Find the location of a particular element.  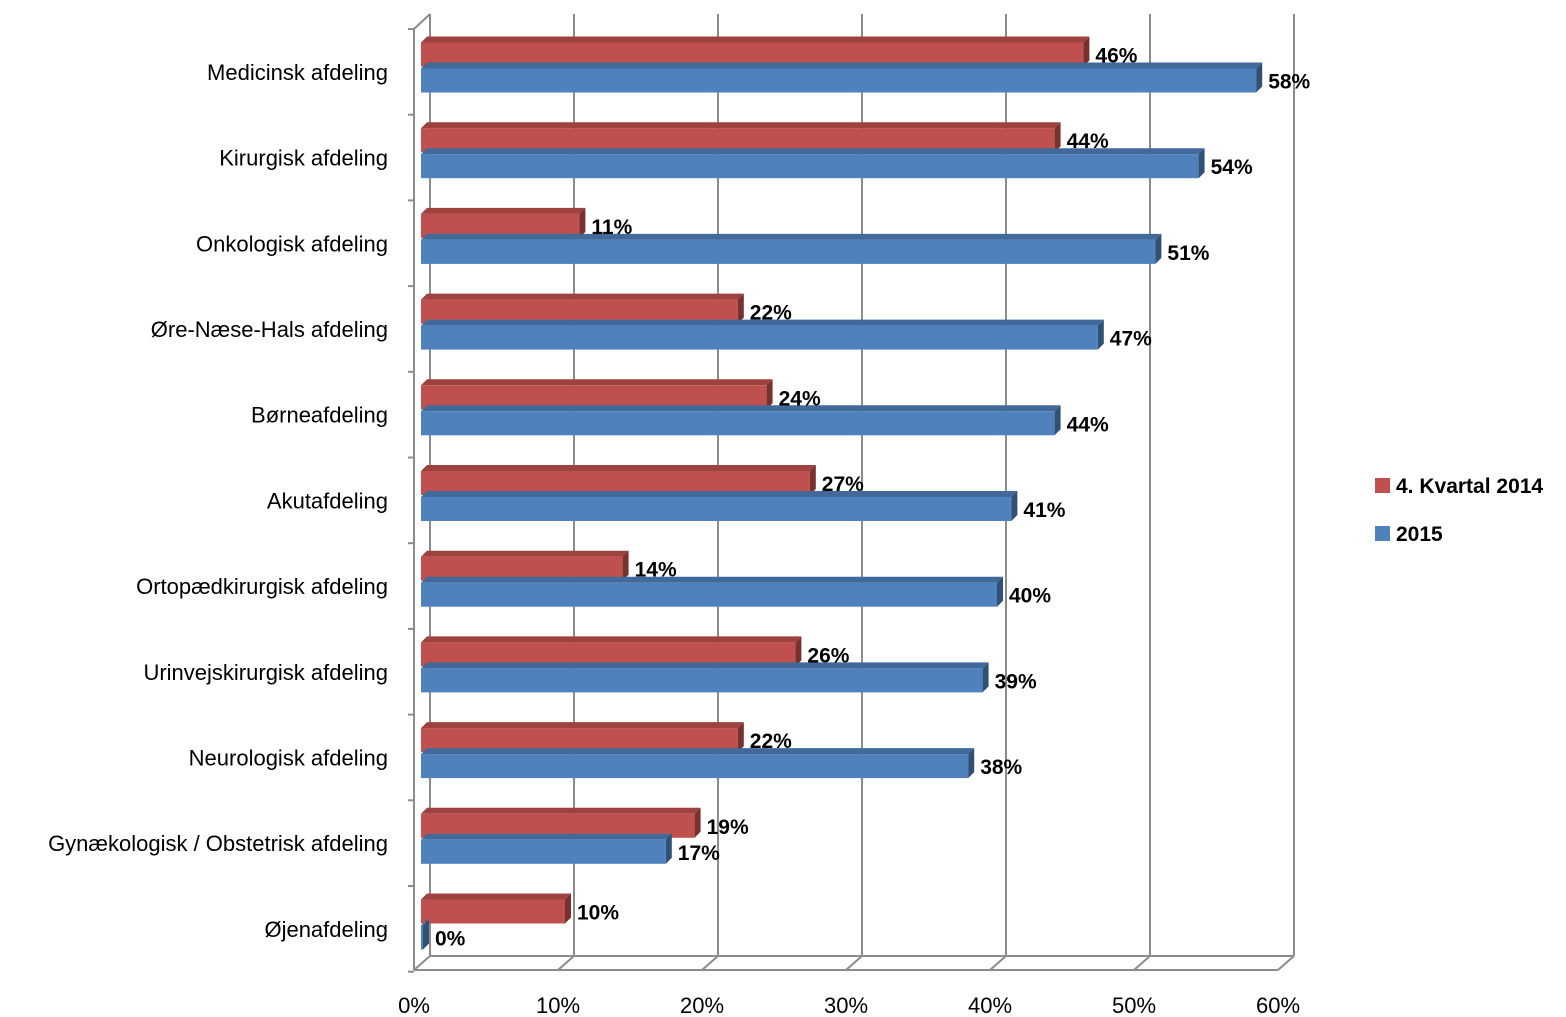

data-label: 47% is located at coordinates (1131, 339).